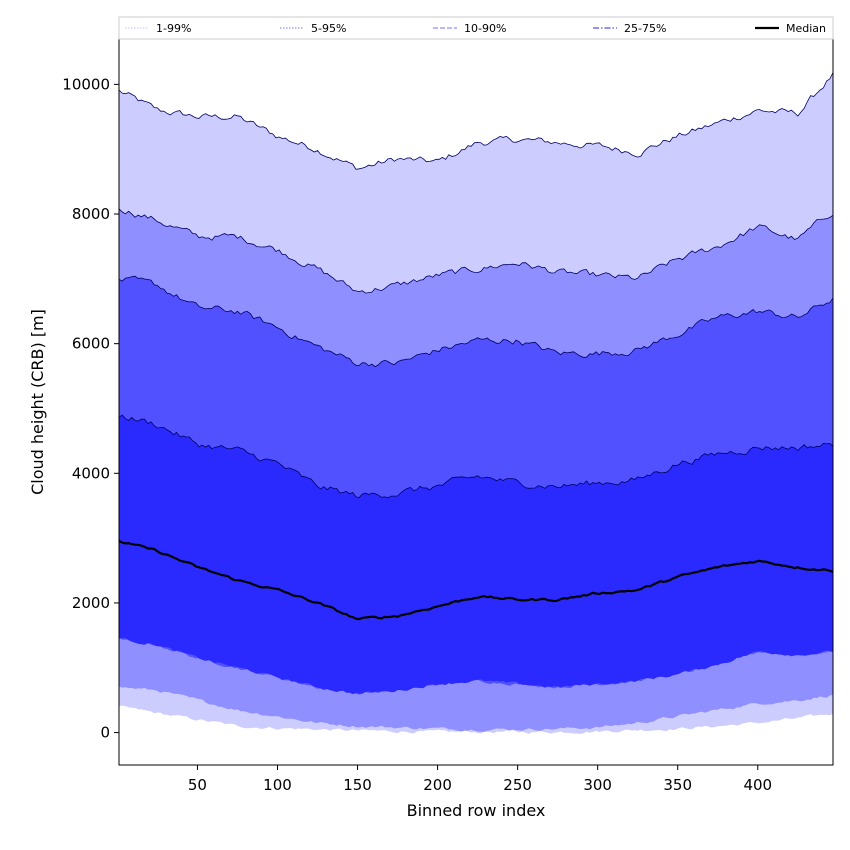 This screenshot has width=850, height=850. I want to click on legend-label: Median, so click(806, 28).